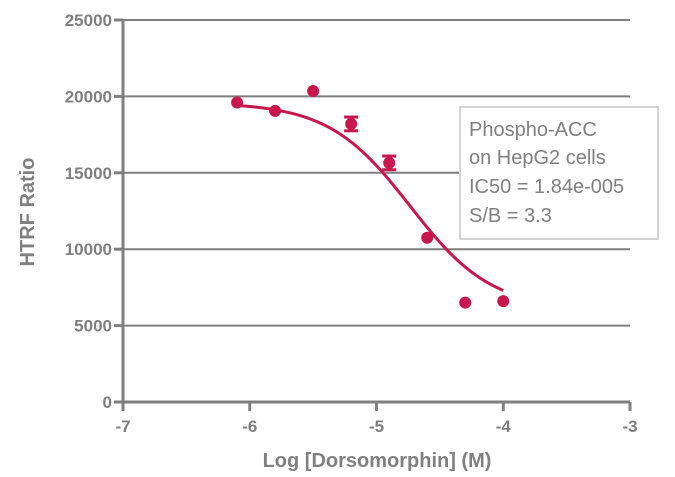 This screenshot has width=675, height=477. I want to click on annotation-line: S/B = 3.3, so click(510, 216).